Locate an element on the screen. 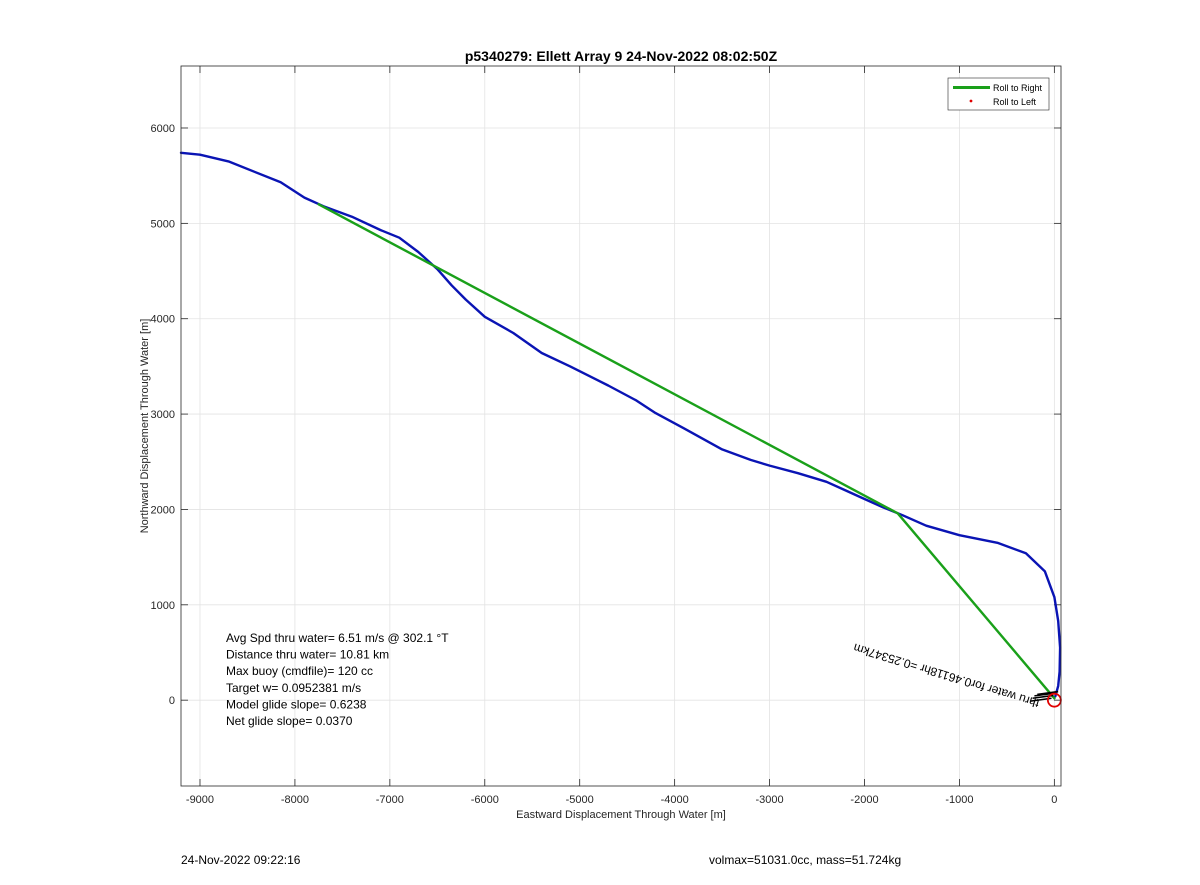 The image size is (1200, 885). stats-line: Model glide slope= 0.6238 is located at coordinates (296, 704).